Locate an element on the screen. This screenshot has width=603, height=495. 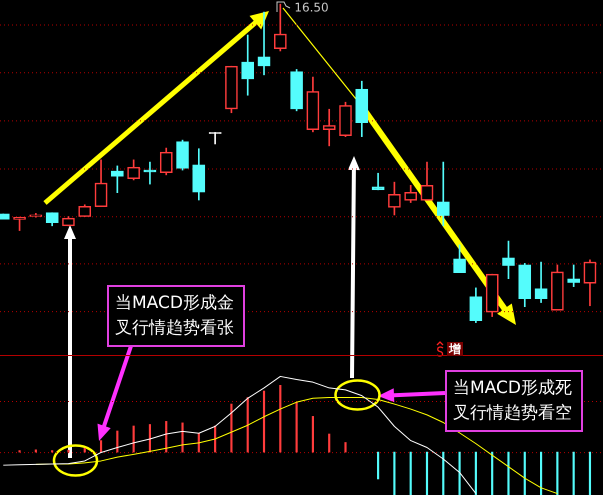
annotation: 当MACD形成金叉行情趋势看张 is located at coordinates (176, 316).